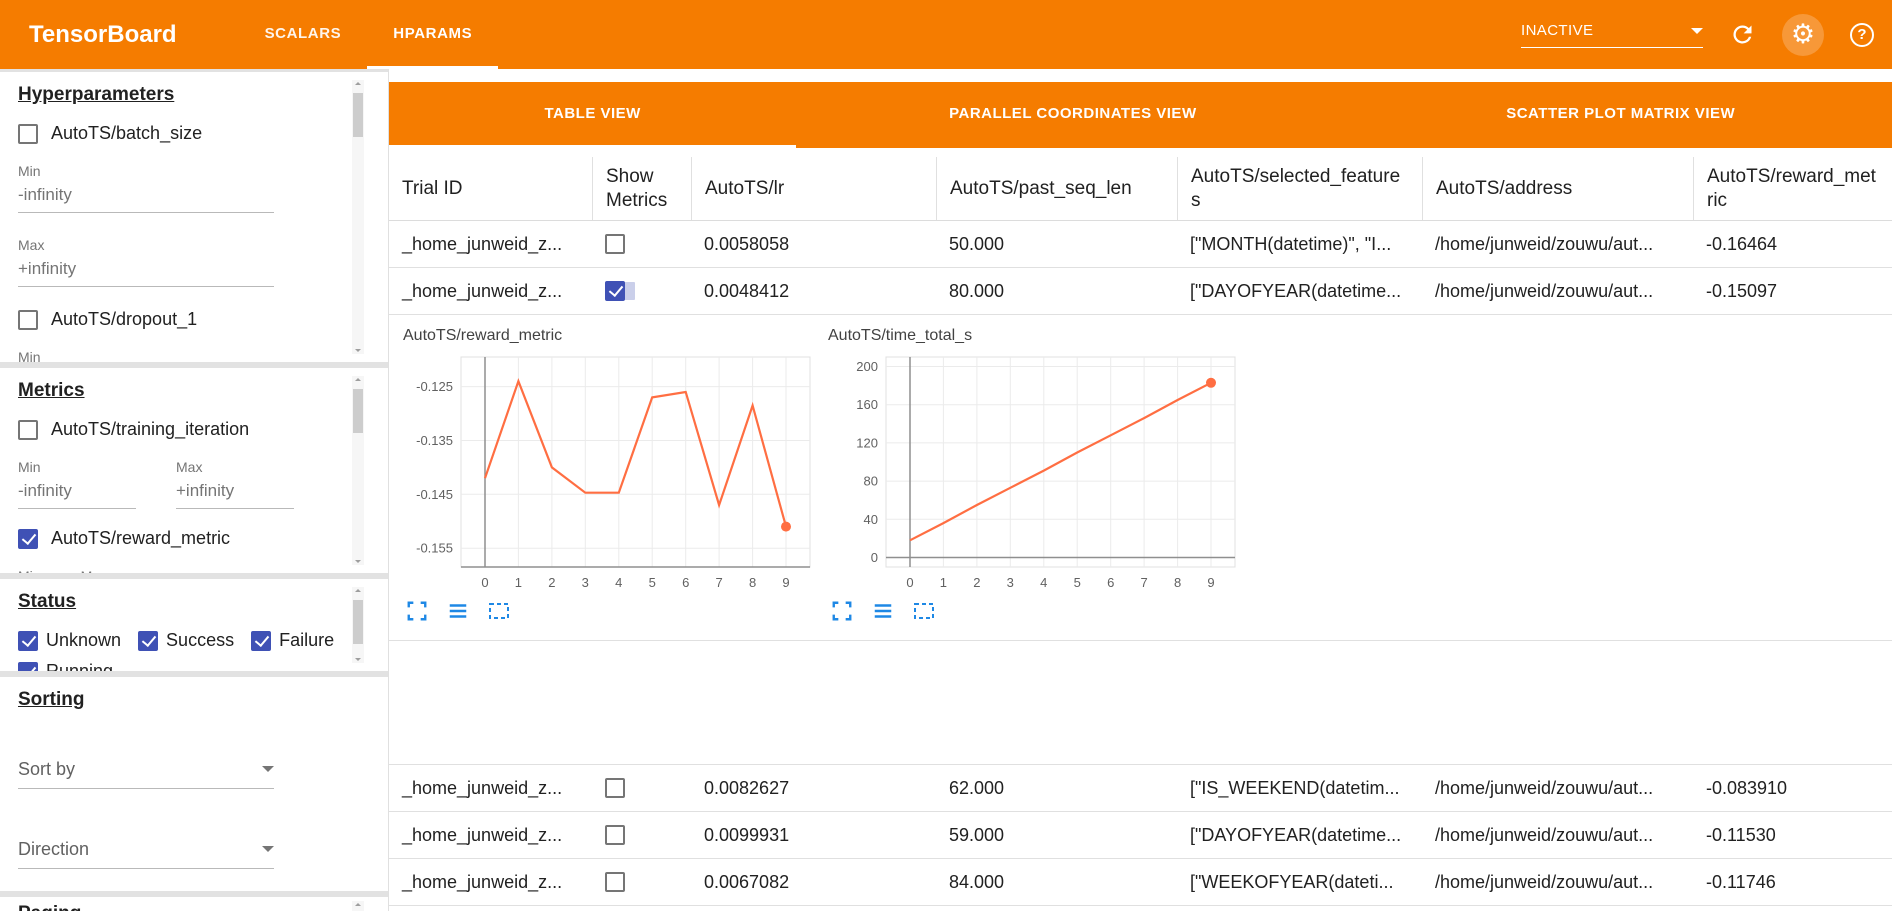 The width and height of the screenshot is (1892, 911). What do you see at coordinates (103, 34) in the screenshot?
I see `app-title: TensorBoard` at bounding box center [103, 34].